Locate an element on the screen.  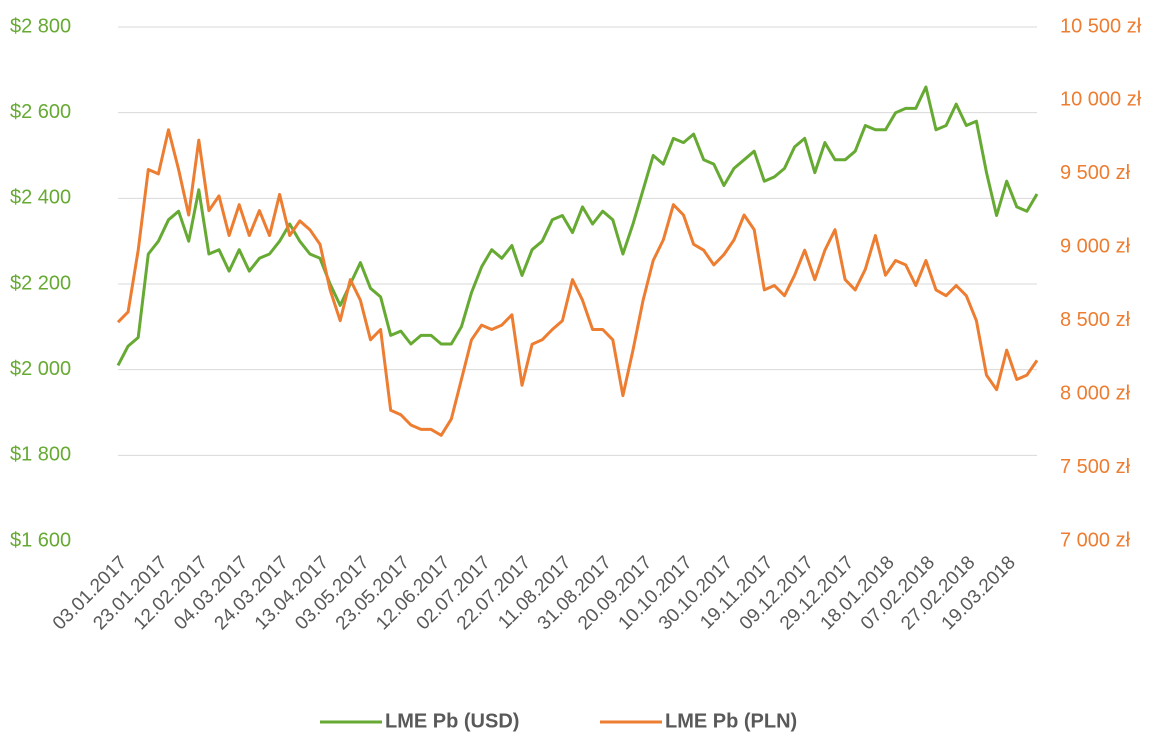
y-tick-label: $2 800 is located at coordinates (40, 26).